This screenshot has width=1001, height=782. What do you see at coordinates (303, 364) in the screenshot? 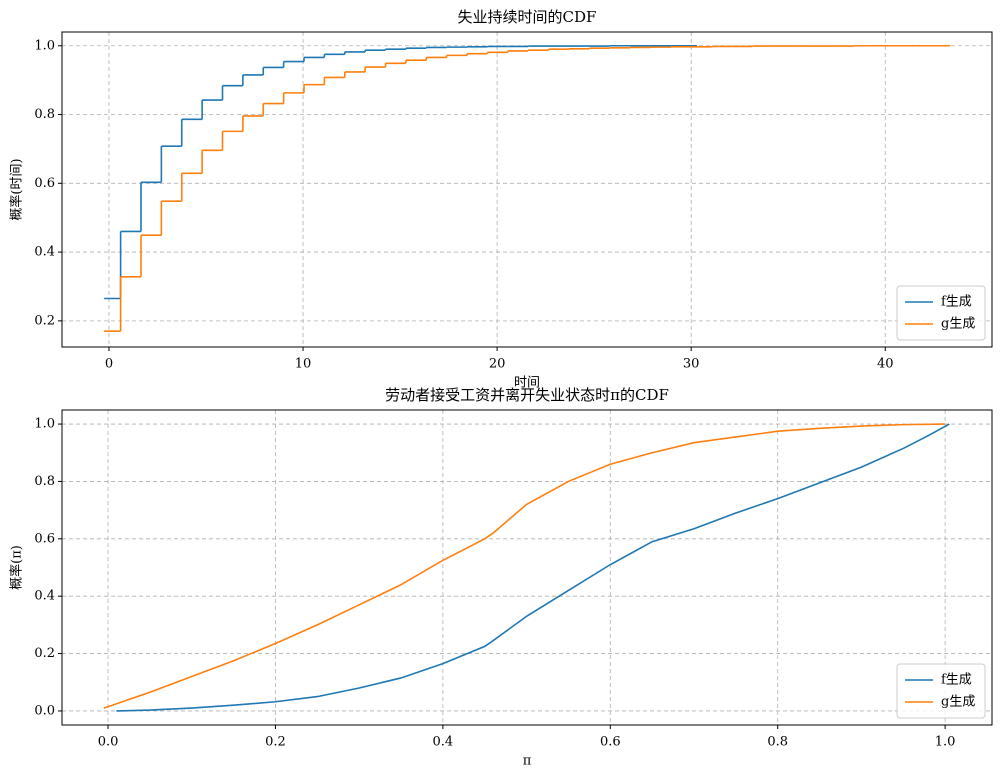
I see `x-tick-label: 10` at bounding box center [303, 364].